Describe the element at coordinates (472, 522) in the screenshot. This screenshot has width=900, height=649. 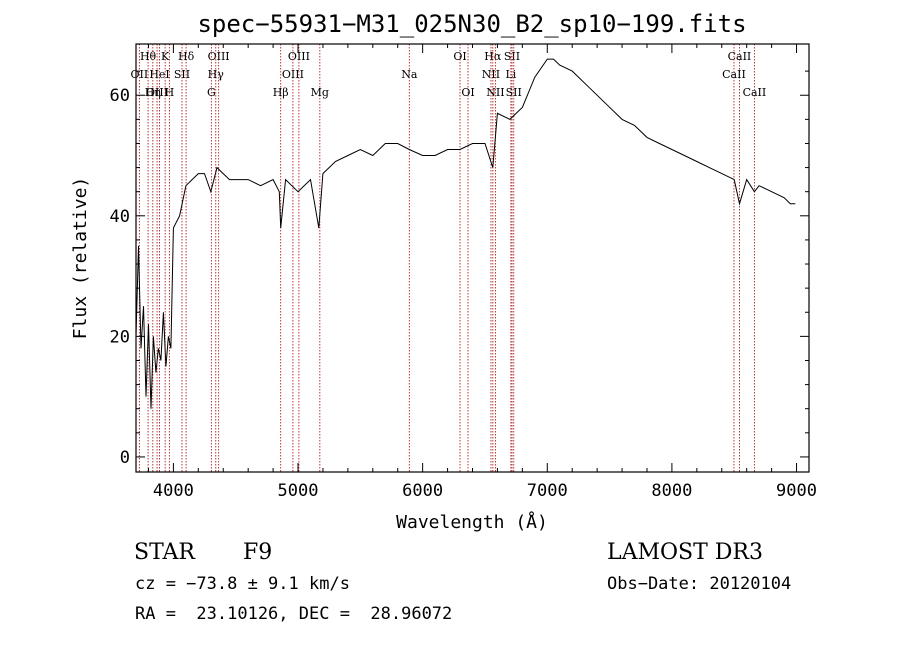
I see `x-axis-label: Wavelength (Å)` at that location.